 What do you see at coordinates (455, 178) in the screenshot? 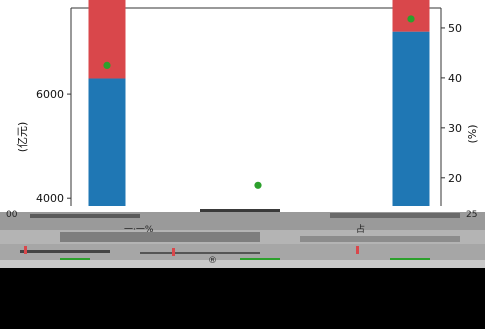
I see `y2-tick-label-1: 20` at bounding box center [455, 178].